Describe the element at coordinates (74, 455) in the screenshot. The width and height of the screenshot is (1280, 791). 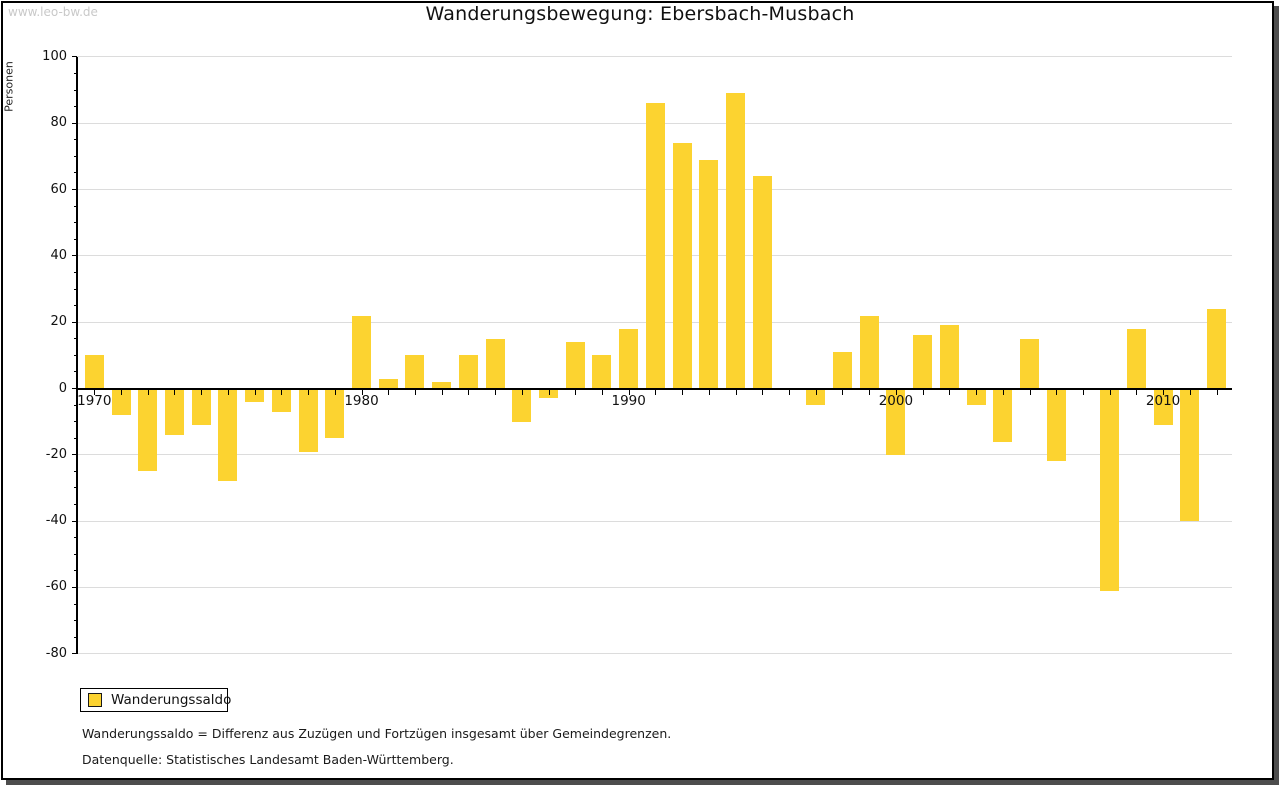
I see `y-tick--20` at that location.